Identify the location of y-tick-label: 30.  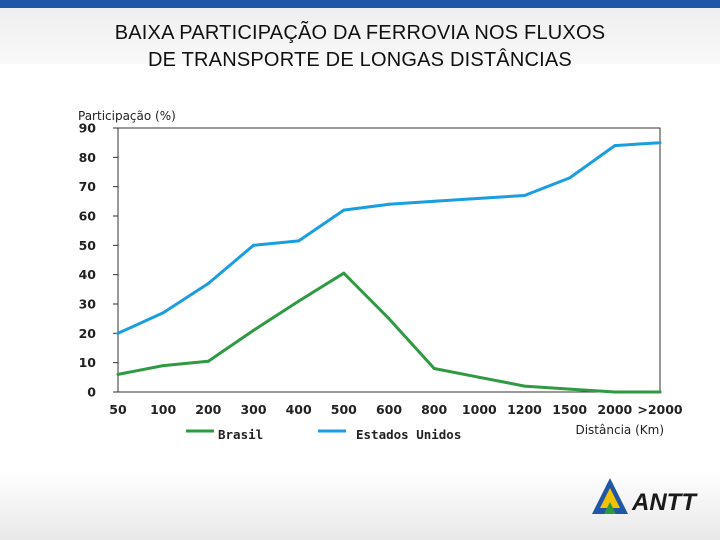
(88, 304).